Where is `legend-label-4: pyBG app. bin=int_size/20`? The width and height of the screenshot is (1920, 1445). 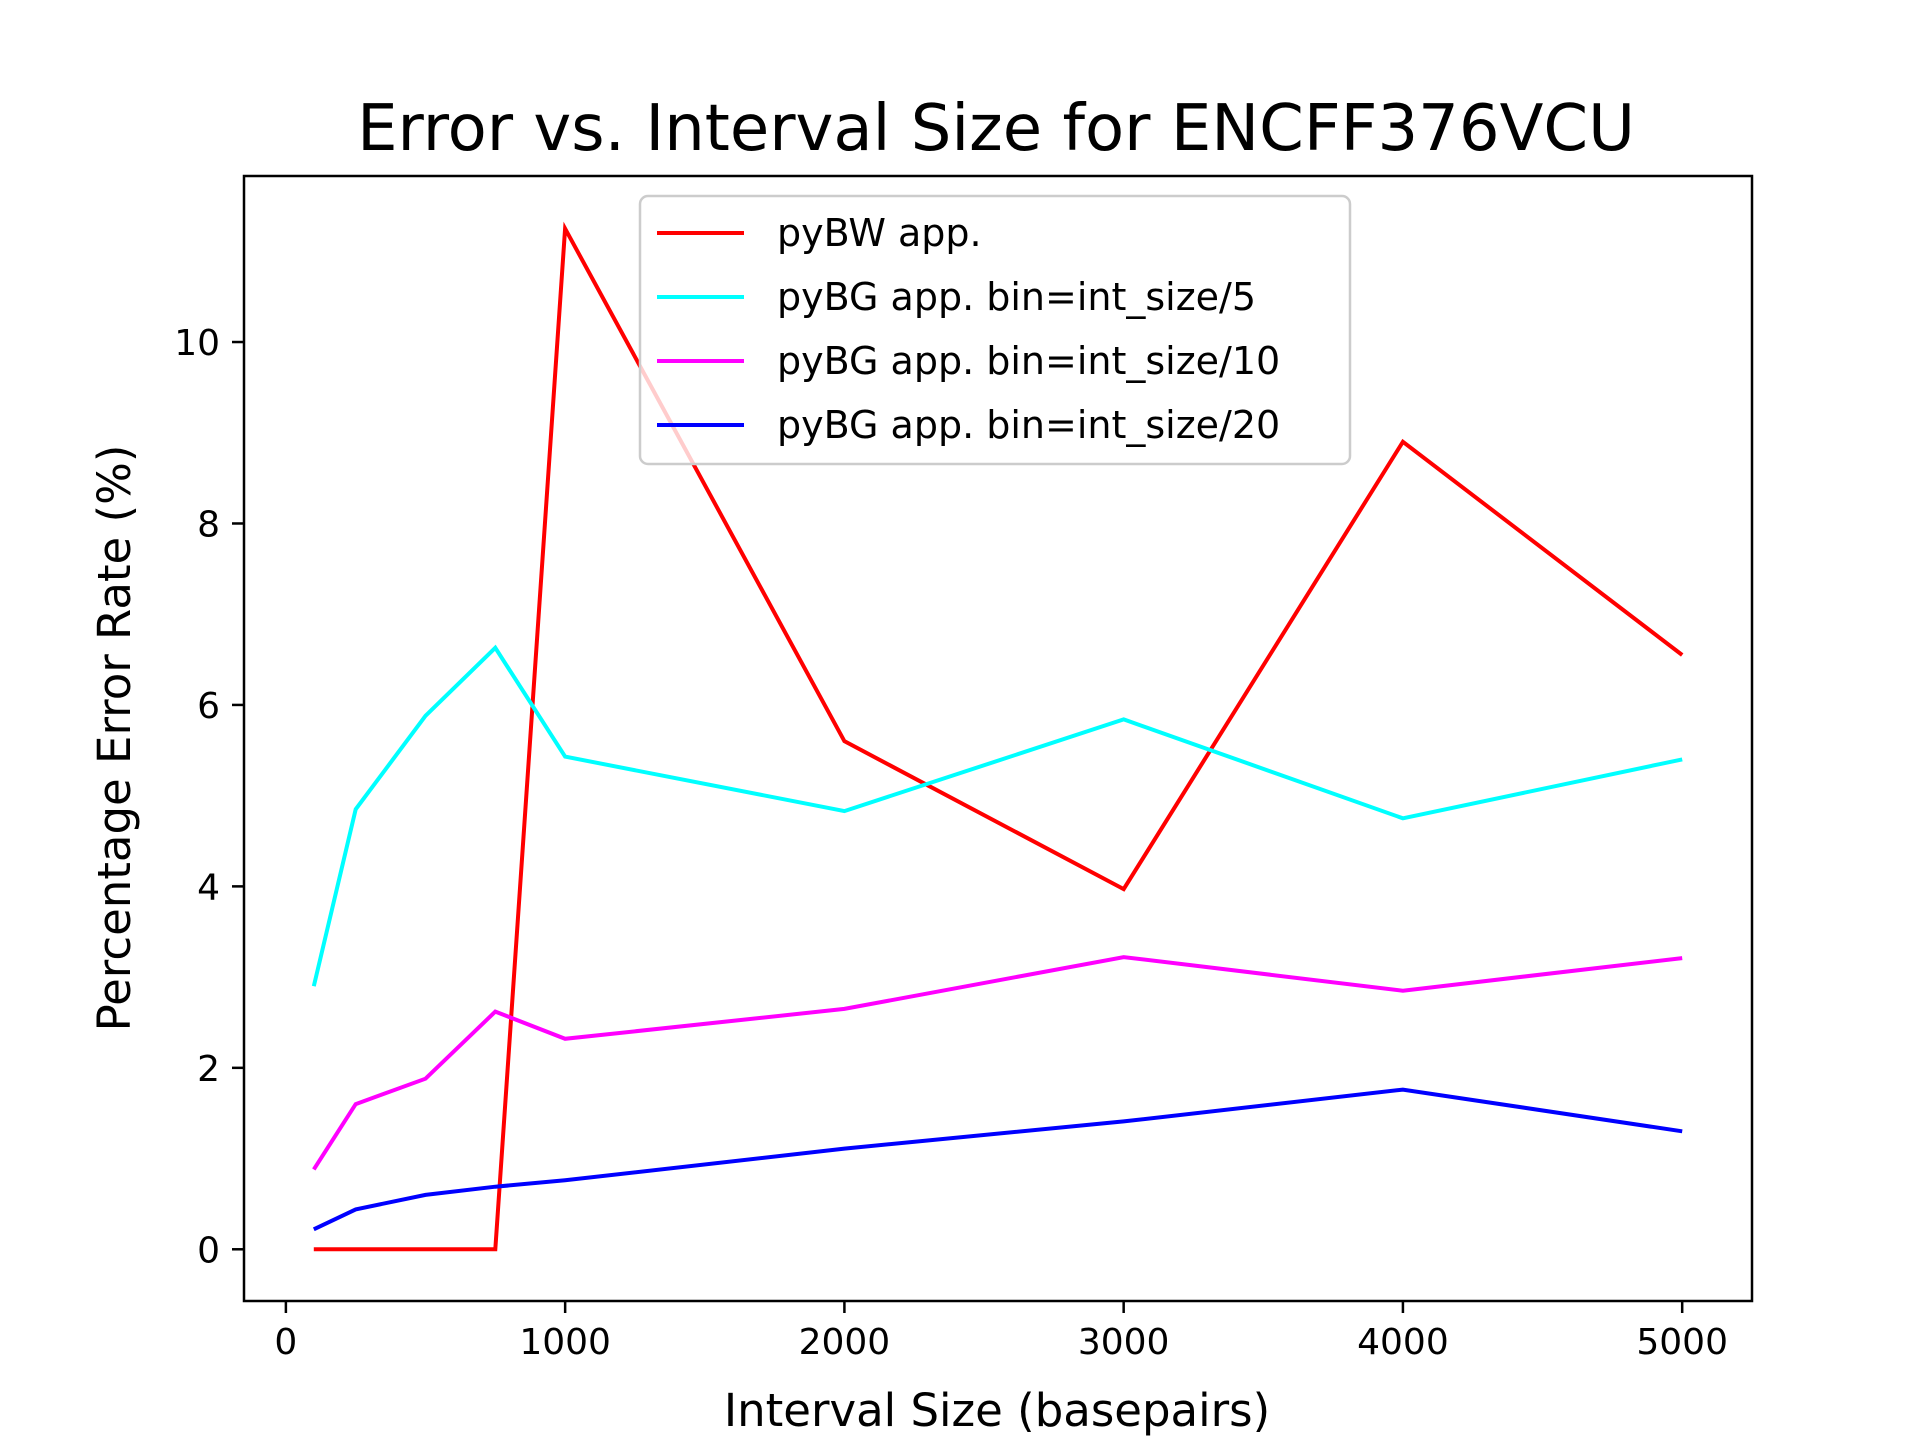
legend-label-4: pyBG app. bin=int_size/20 is located at coordinates (1028, 425).